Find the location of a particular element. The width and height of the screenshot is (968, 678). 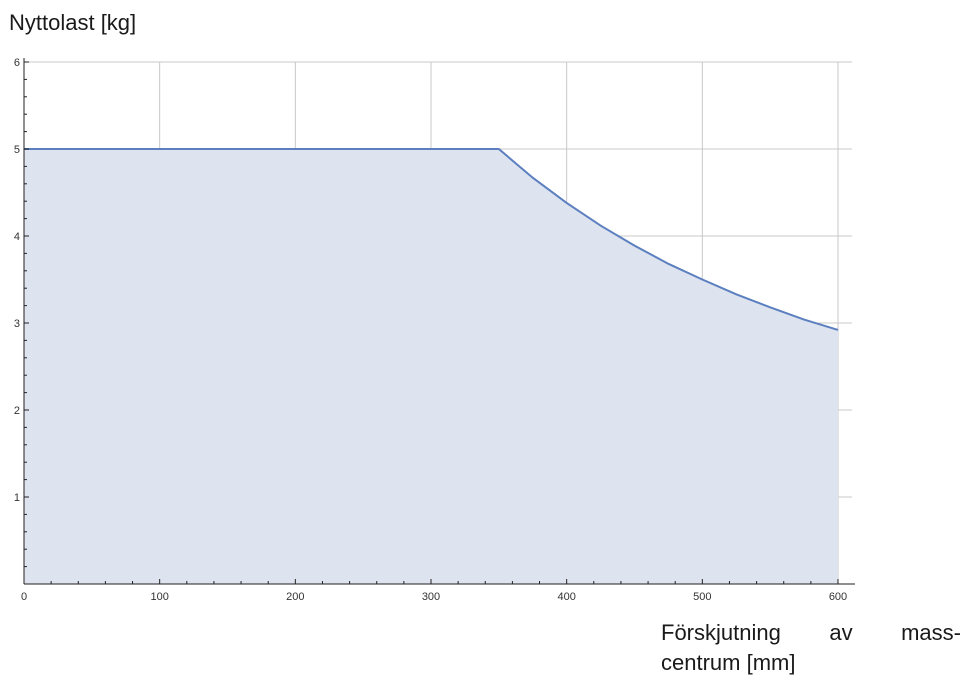

x-tick-label: 300 is located at coordinates (431, 597).